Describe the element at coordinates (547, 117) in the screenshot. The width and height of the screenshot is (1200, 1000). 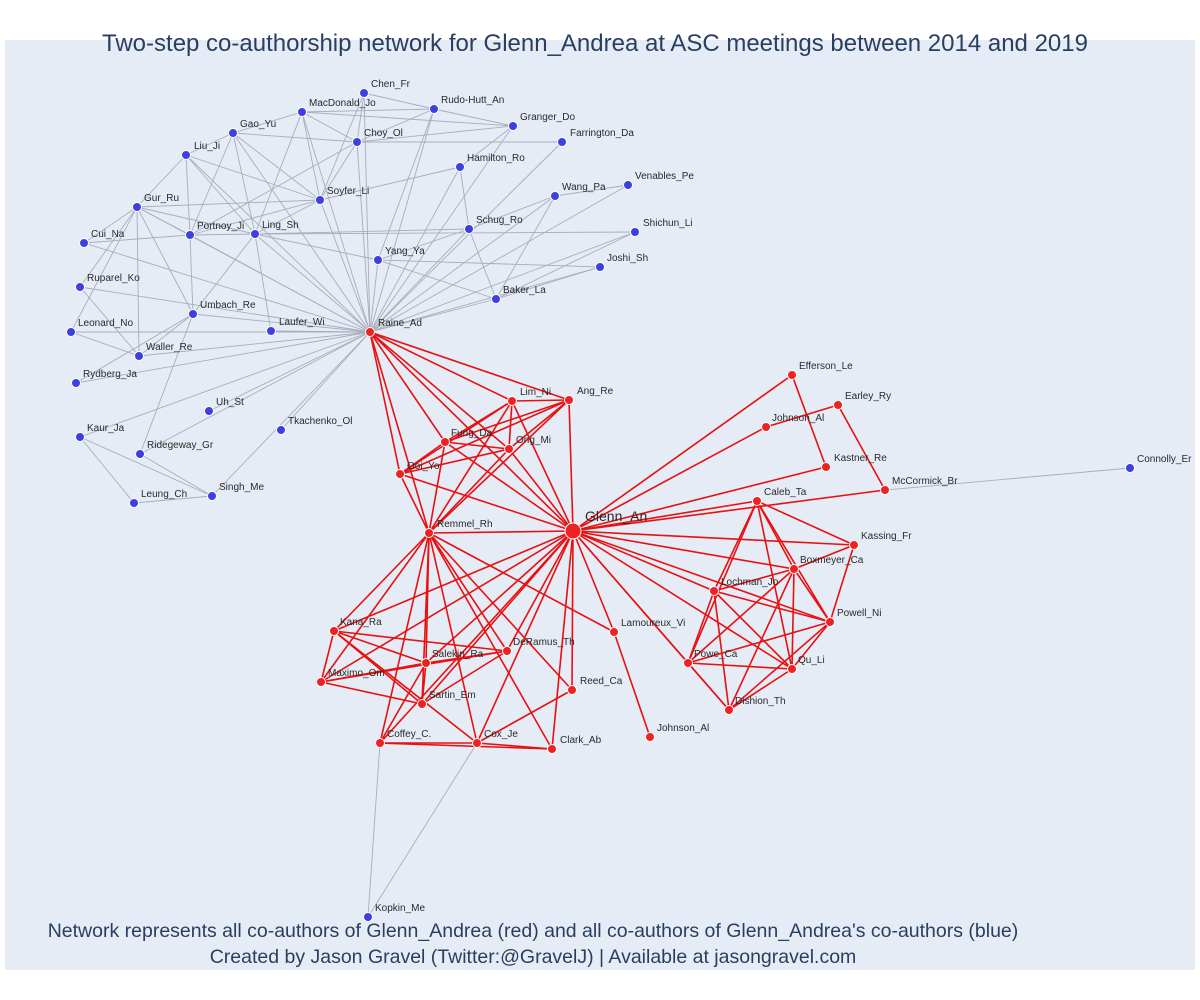
I see `node-label-granger-do-36: Granger_Do` at that location.